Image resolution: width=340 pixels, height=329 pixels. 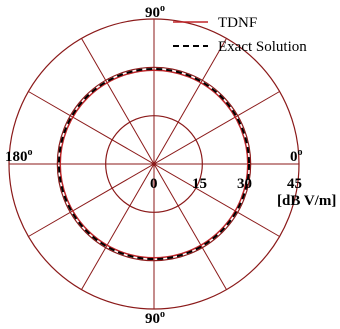 What do you see at coordinates (155, 318) in the screenshot?
I see `angle-label-bottom: 90o` at bounding box center [155, 318].